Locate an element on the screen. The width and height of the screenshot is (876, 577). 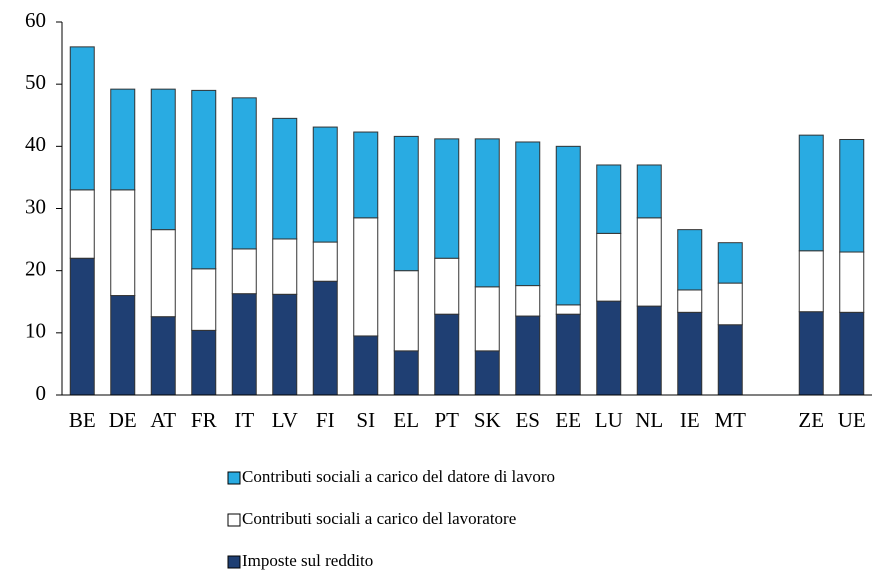
x-tick-label: EE is located at coordinates (568, 420).